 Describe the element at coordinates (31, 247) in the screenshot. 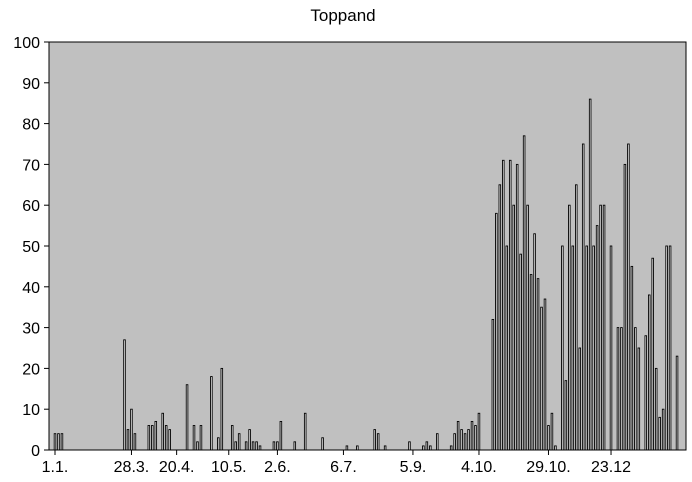

I see `y-axis: 0 10 20 30 40 50 60 70 80 90 100` at that location.